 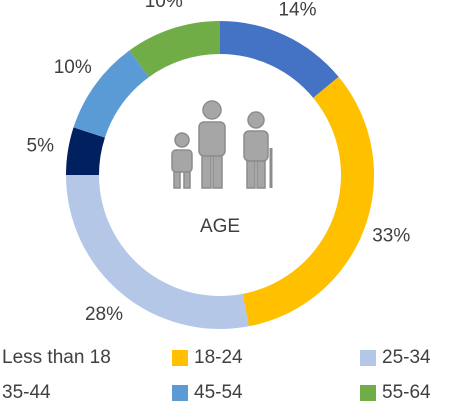 What do you see at coordinates (406, 357) in the screenshot?
I see `legend-label: 25-34` at bounding box center [406, 357].